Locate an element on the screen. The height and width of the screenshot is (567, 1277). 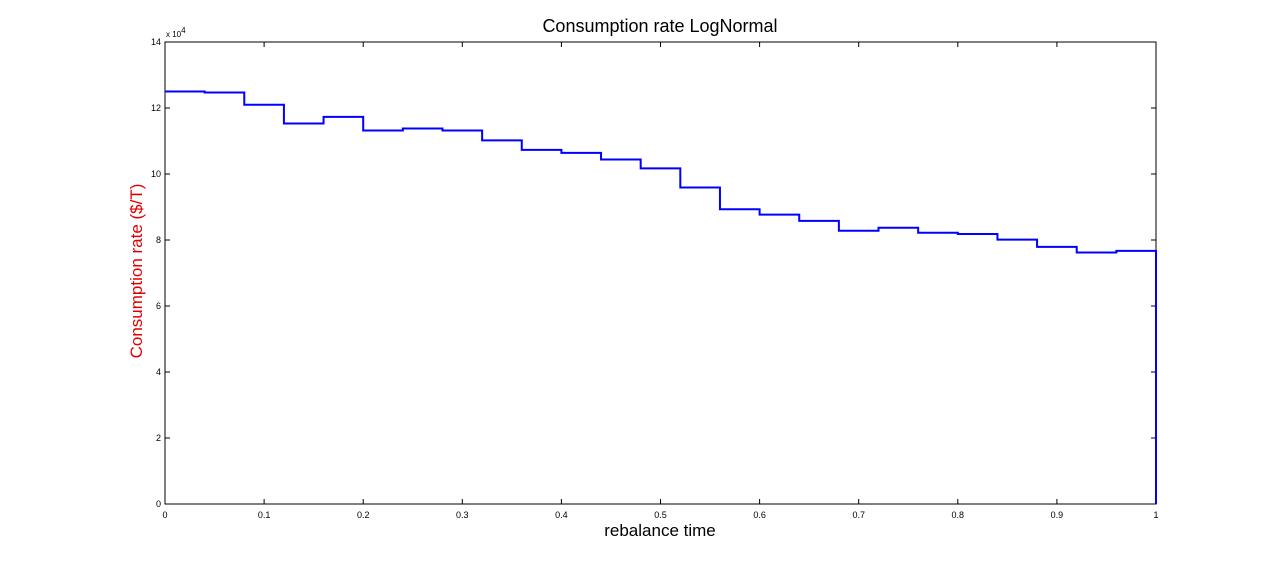
x-tick-label: 0.7 is located at coordinates (858, 515).